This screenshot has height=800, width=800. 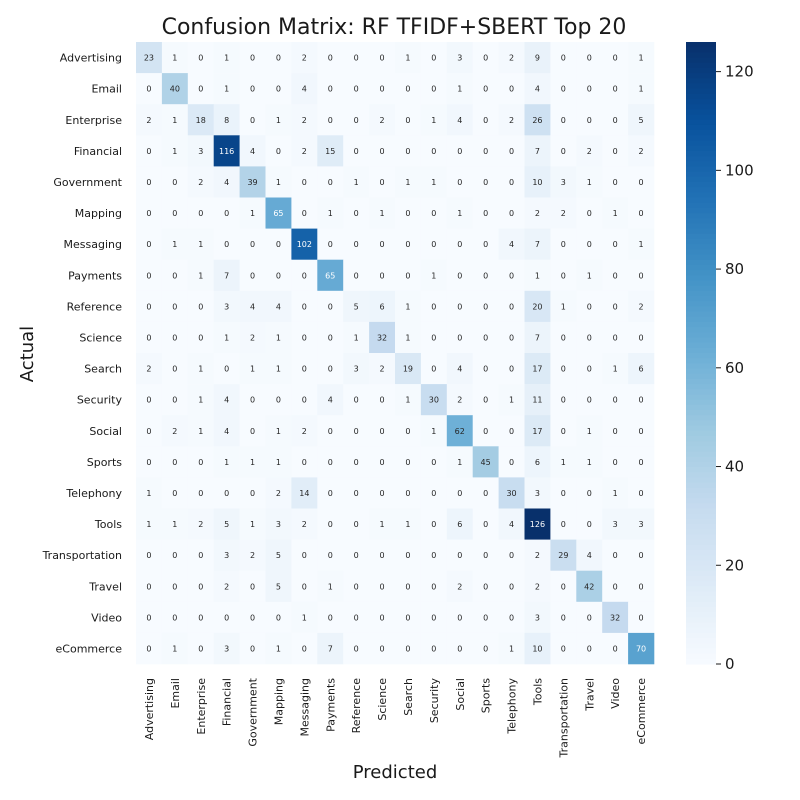 I want to click on cell-value-label: 65, so click(x=278, y=213).